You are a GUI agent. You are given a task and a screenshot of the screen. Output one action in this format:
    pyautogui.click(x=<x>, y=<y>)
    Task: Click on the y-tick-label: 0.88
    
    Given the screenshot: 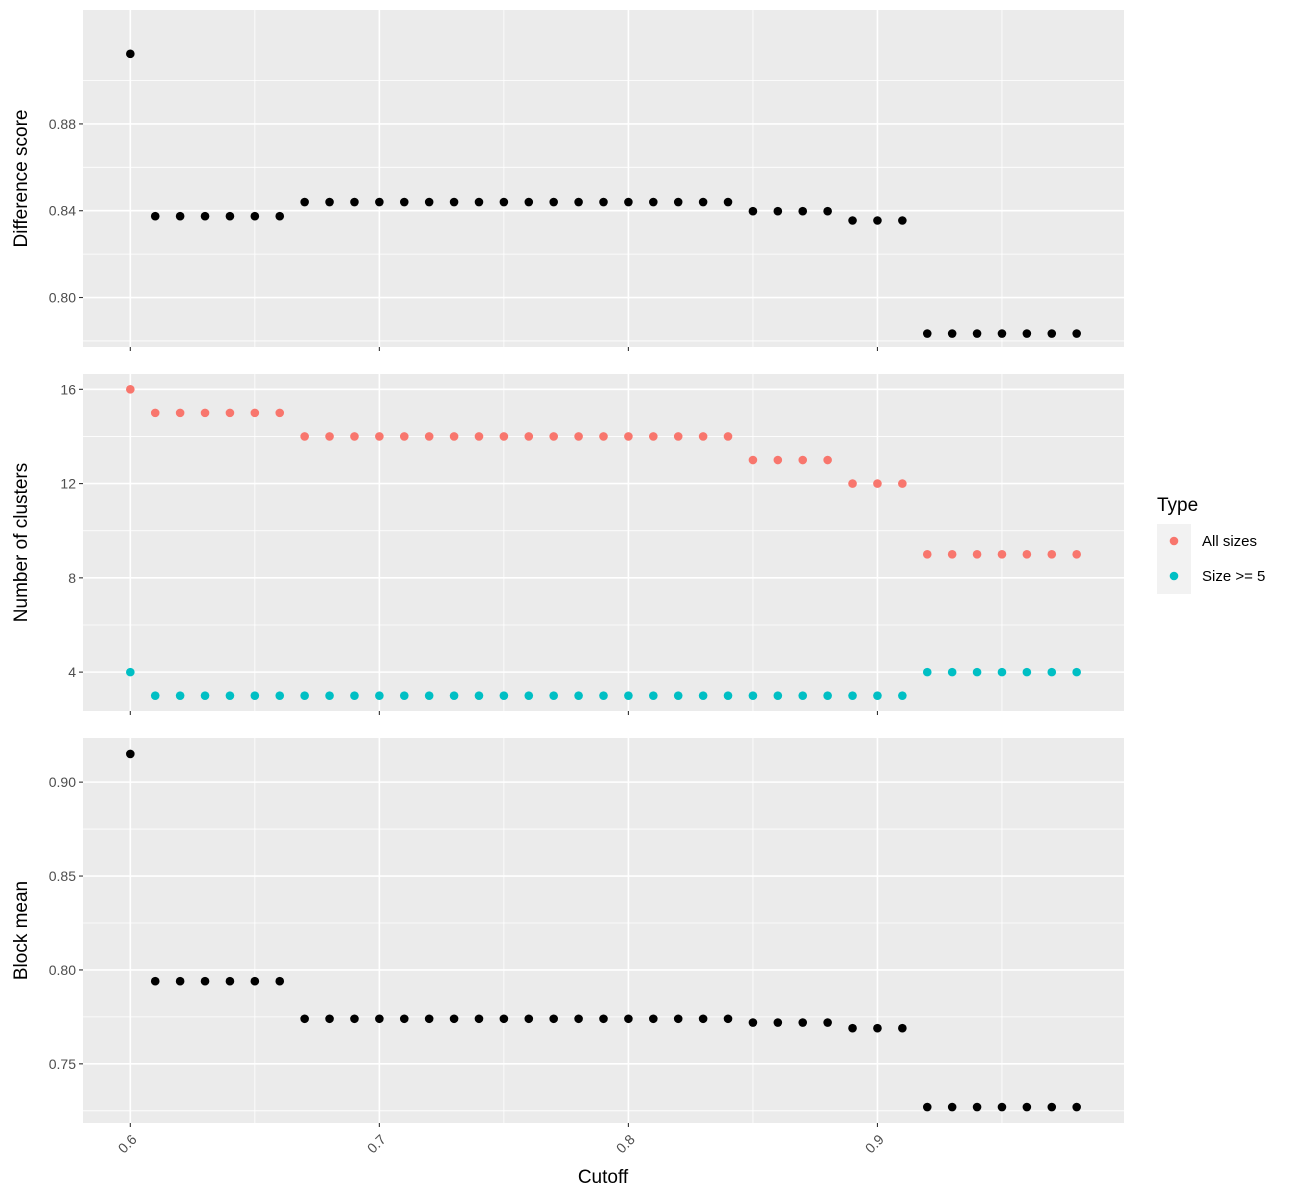 What is the action you would take?
    pyautogui.click(x=62, y=124)
    